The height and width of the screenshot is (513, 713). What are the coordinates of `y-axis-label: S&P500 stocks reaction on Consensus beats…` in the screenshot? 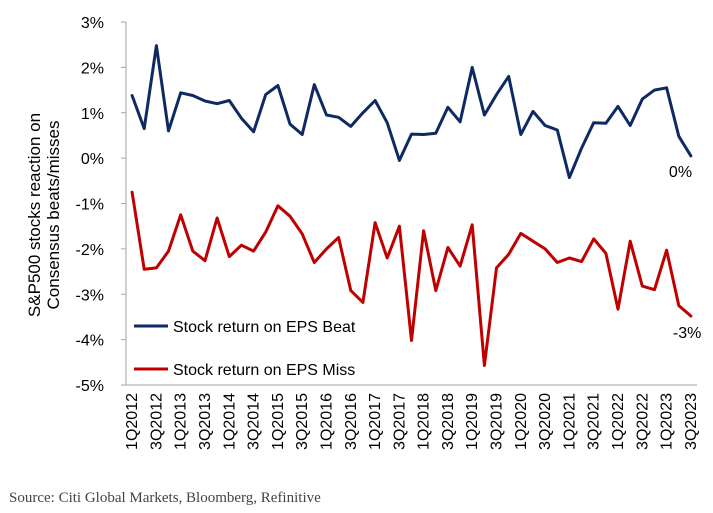 It's located at (44, 215).